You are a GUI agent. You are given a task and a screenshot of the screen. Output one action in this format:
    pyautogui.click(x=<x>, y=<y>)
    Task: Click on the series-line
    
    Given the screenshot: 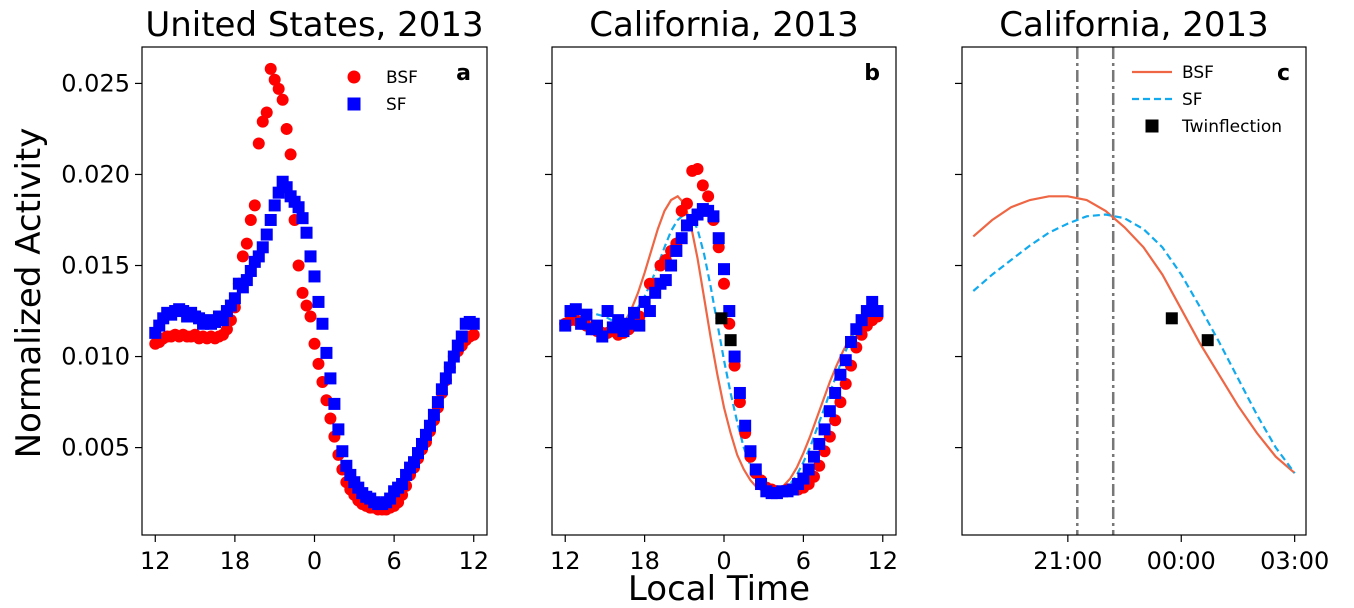 What is the action you would take?
    pyautogui.click(x=1134, y=334)
    